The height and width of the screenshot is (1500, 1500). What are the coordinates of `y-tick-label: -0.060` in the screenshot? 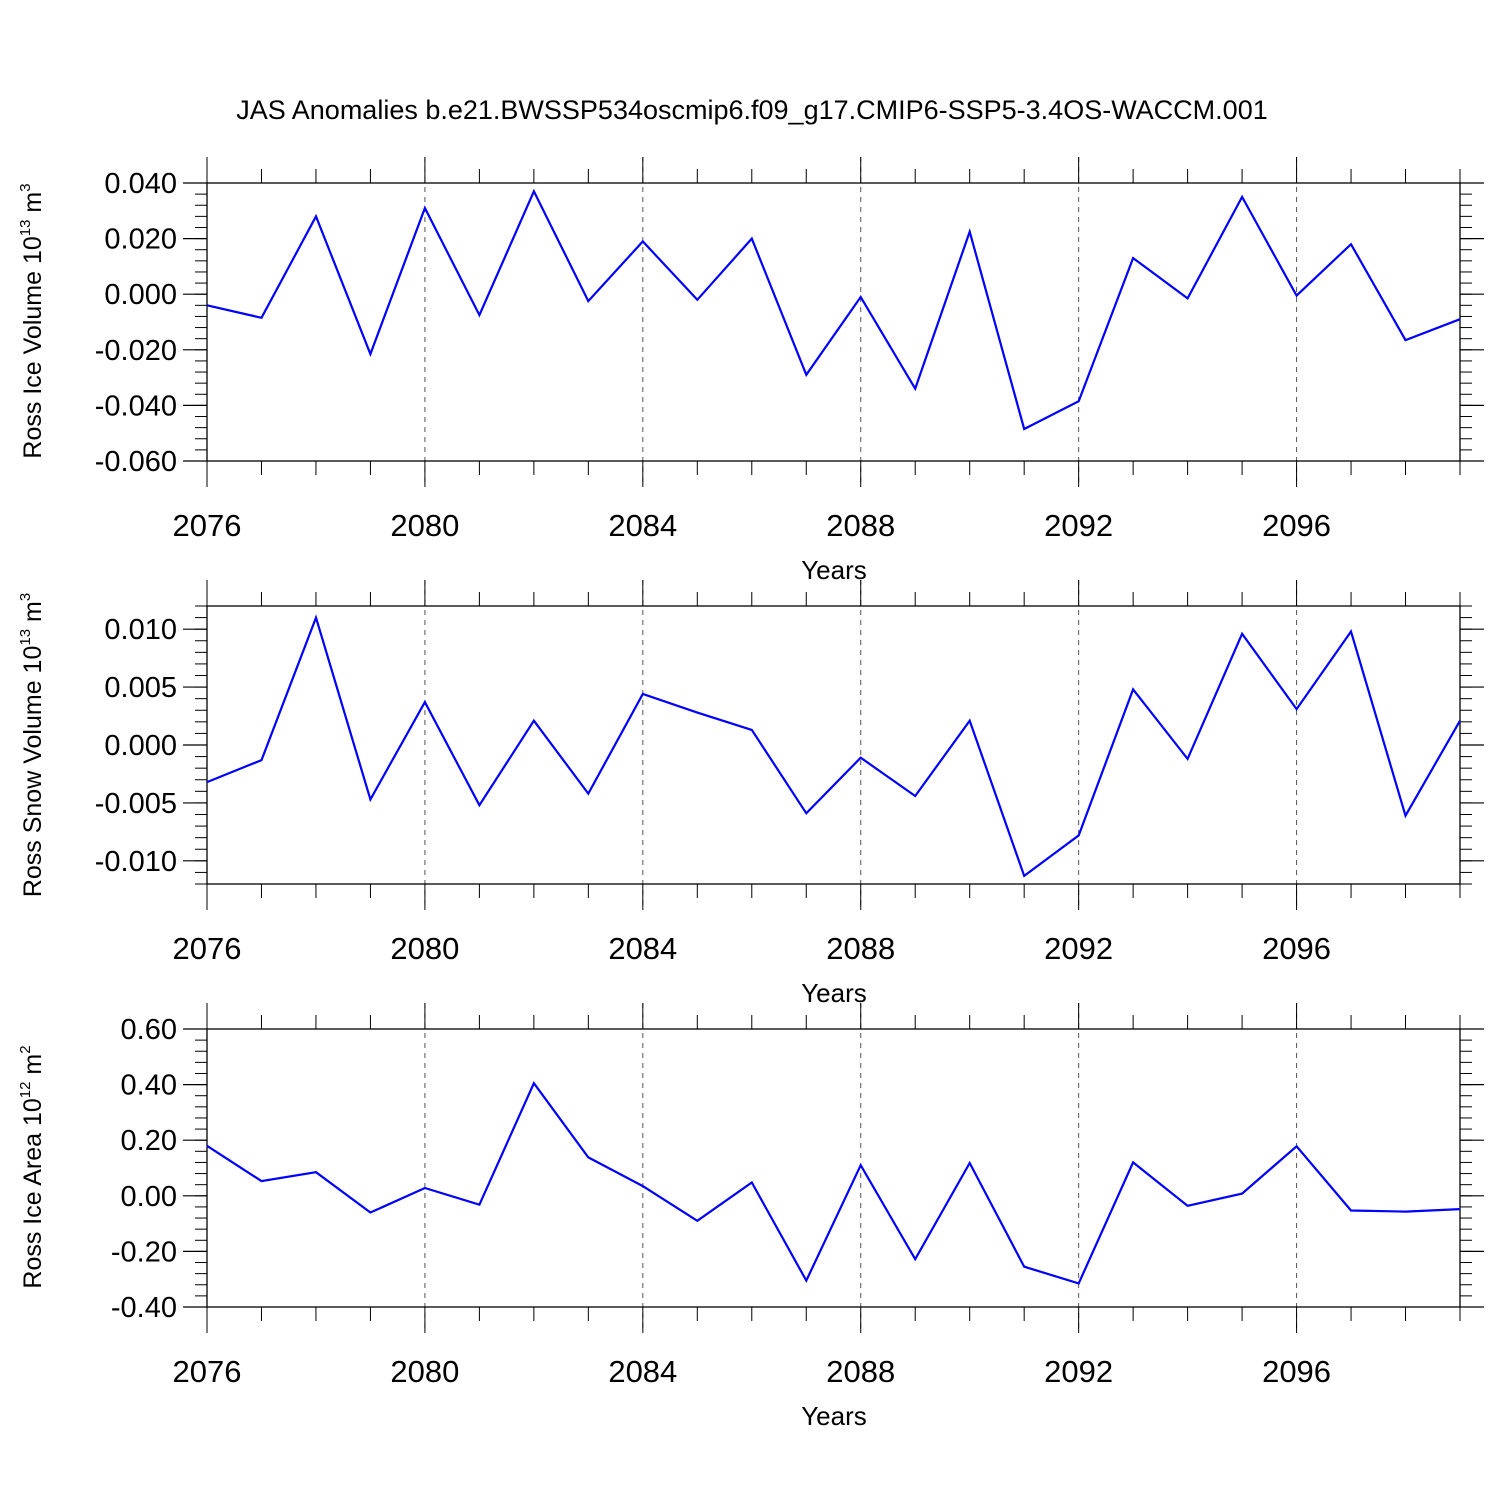 It's located at (136, 462).